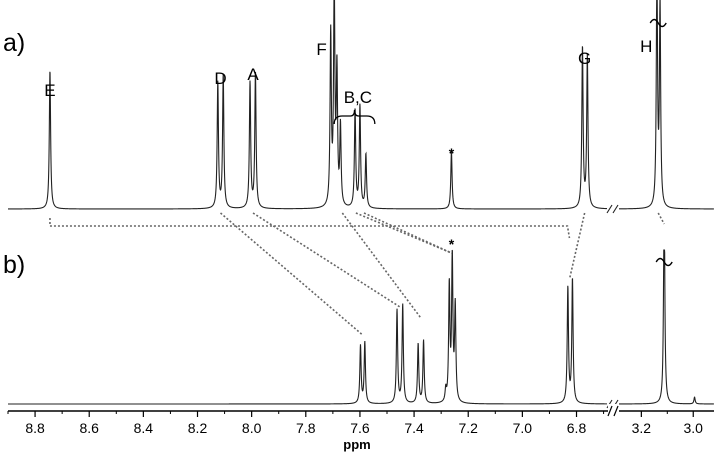 The height and width of the screenshot is (455, 720). What do you see at coordinates (253, 74) in the screenshot?
I see `peak-label-a: A` at bounding box center [253, 74].